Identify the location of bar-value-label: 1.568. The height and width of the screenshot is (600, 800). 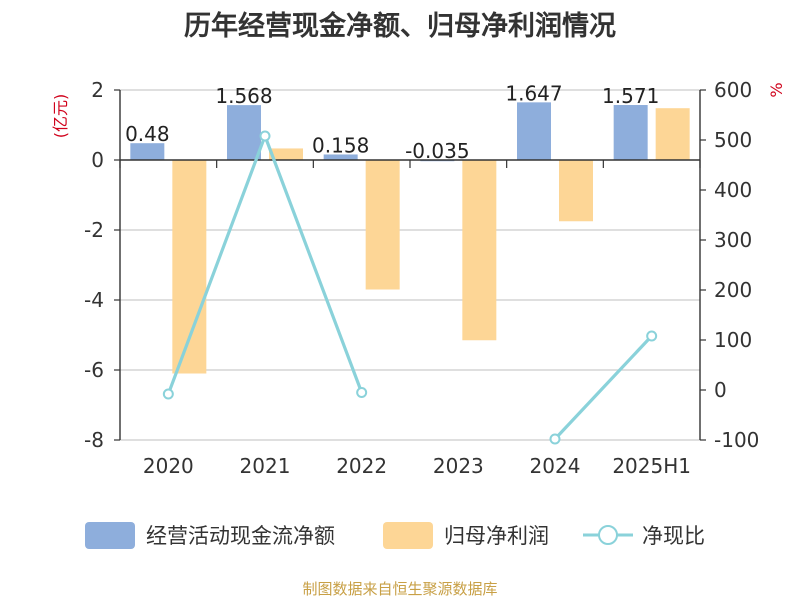
(243, 96).